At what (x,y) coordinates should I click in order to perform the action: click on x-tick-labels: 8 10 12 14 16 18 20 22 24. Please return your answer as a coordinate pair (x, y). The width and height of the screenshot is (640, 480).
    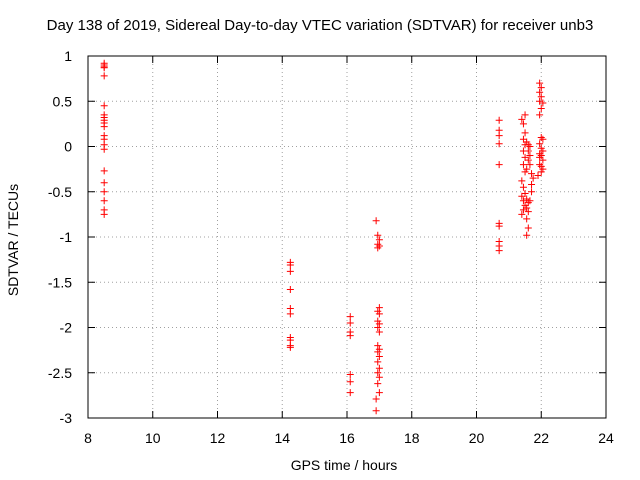
    Looking at the image, I should click on (349, 438).